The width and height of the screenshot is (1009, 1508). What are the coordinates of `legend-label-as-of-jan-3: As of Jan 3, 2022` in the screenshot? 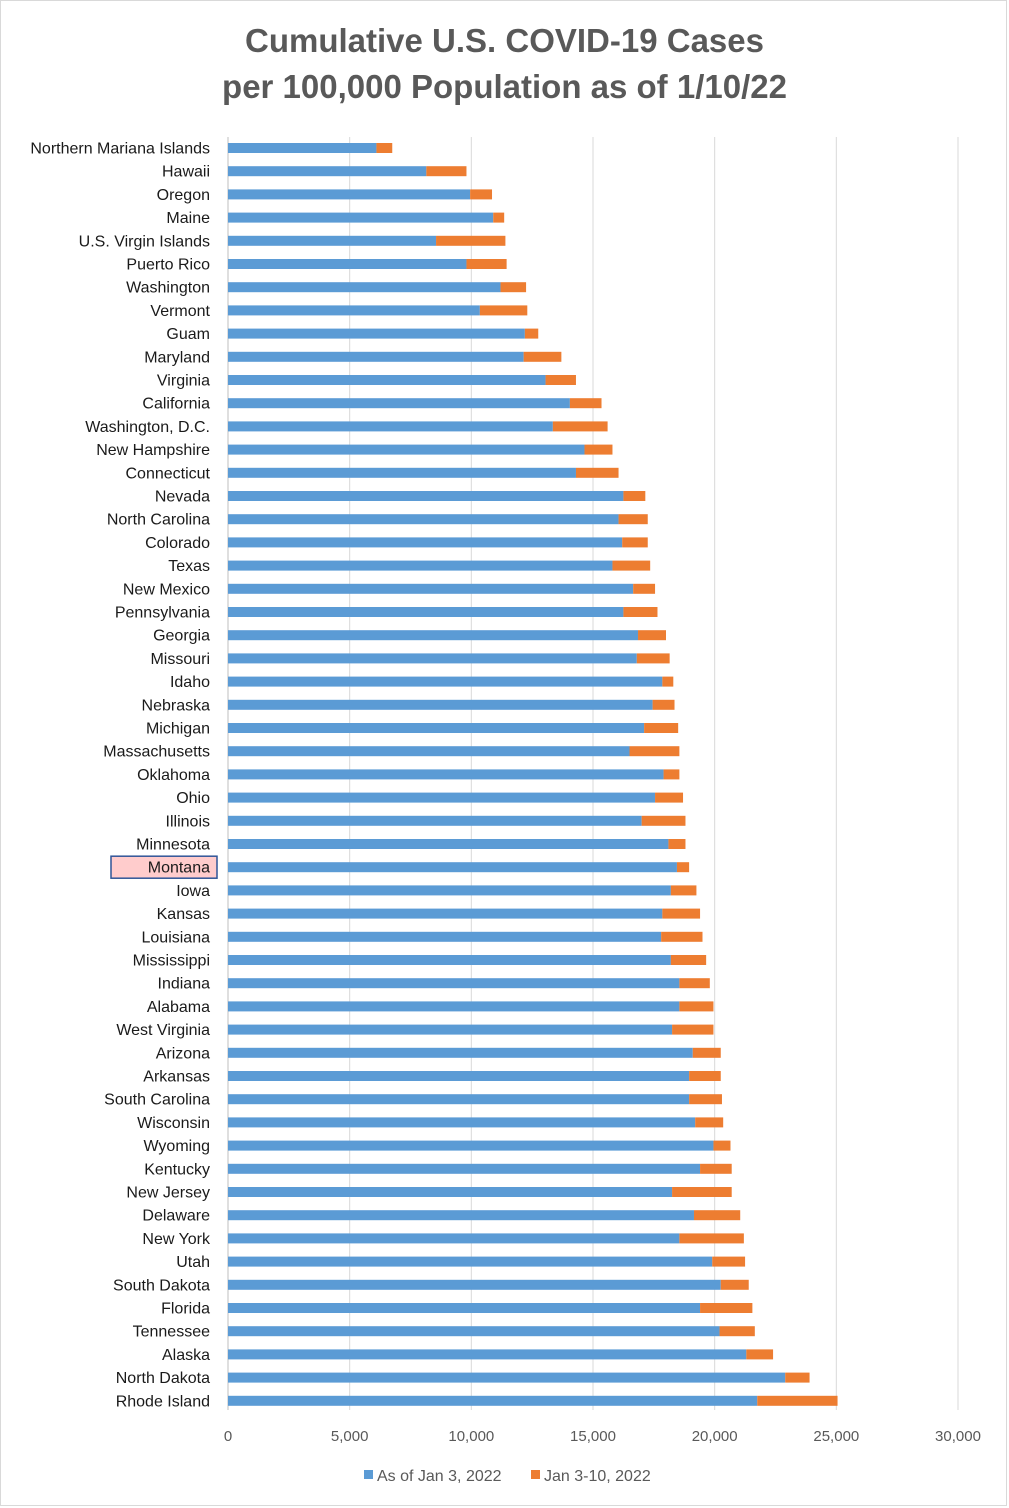 It's located at (439, 1476).